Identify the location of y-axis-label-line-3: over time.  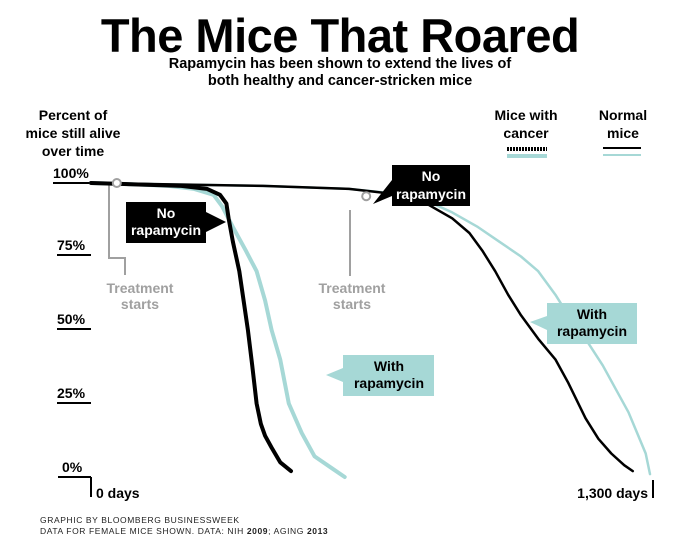
(73, 151).